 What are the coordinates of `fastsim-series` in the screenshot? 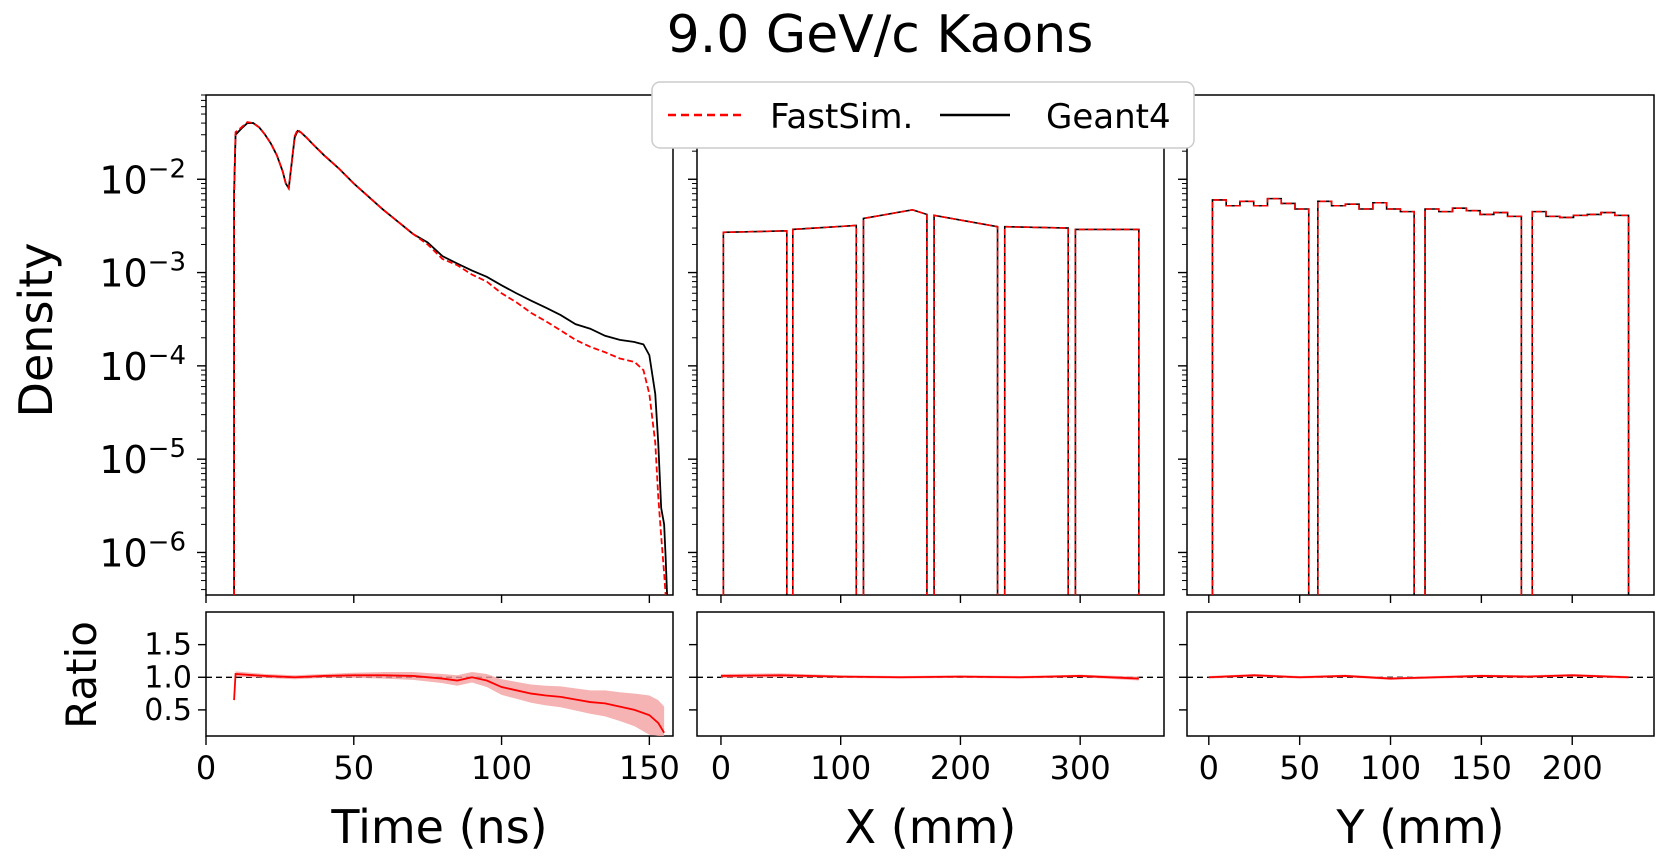 It's located at (450, 358).